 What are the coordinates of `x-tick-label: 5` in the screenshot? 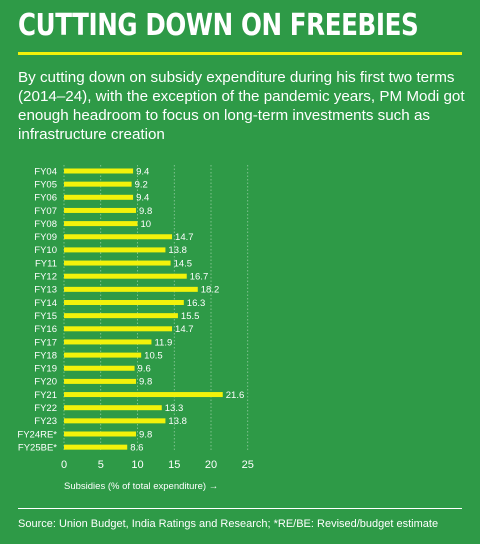 It's located at (101, 465).